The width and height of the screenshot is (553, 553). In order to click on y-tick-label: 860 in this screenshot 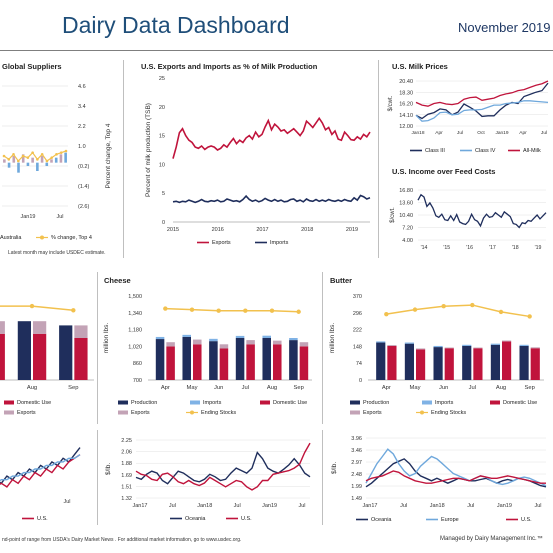, I will do `click(137, 364)`.